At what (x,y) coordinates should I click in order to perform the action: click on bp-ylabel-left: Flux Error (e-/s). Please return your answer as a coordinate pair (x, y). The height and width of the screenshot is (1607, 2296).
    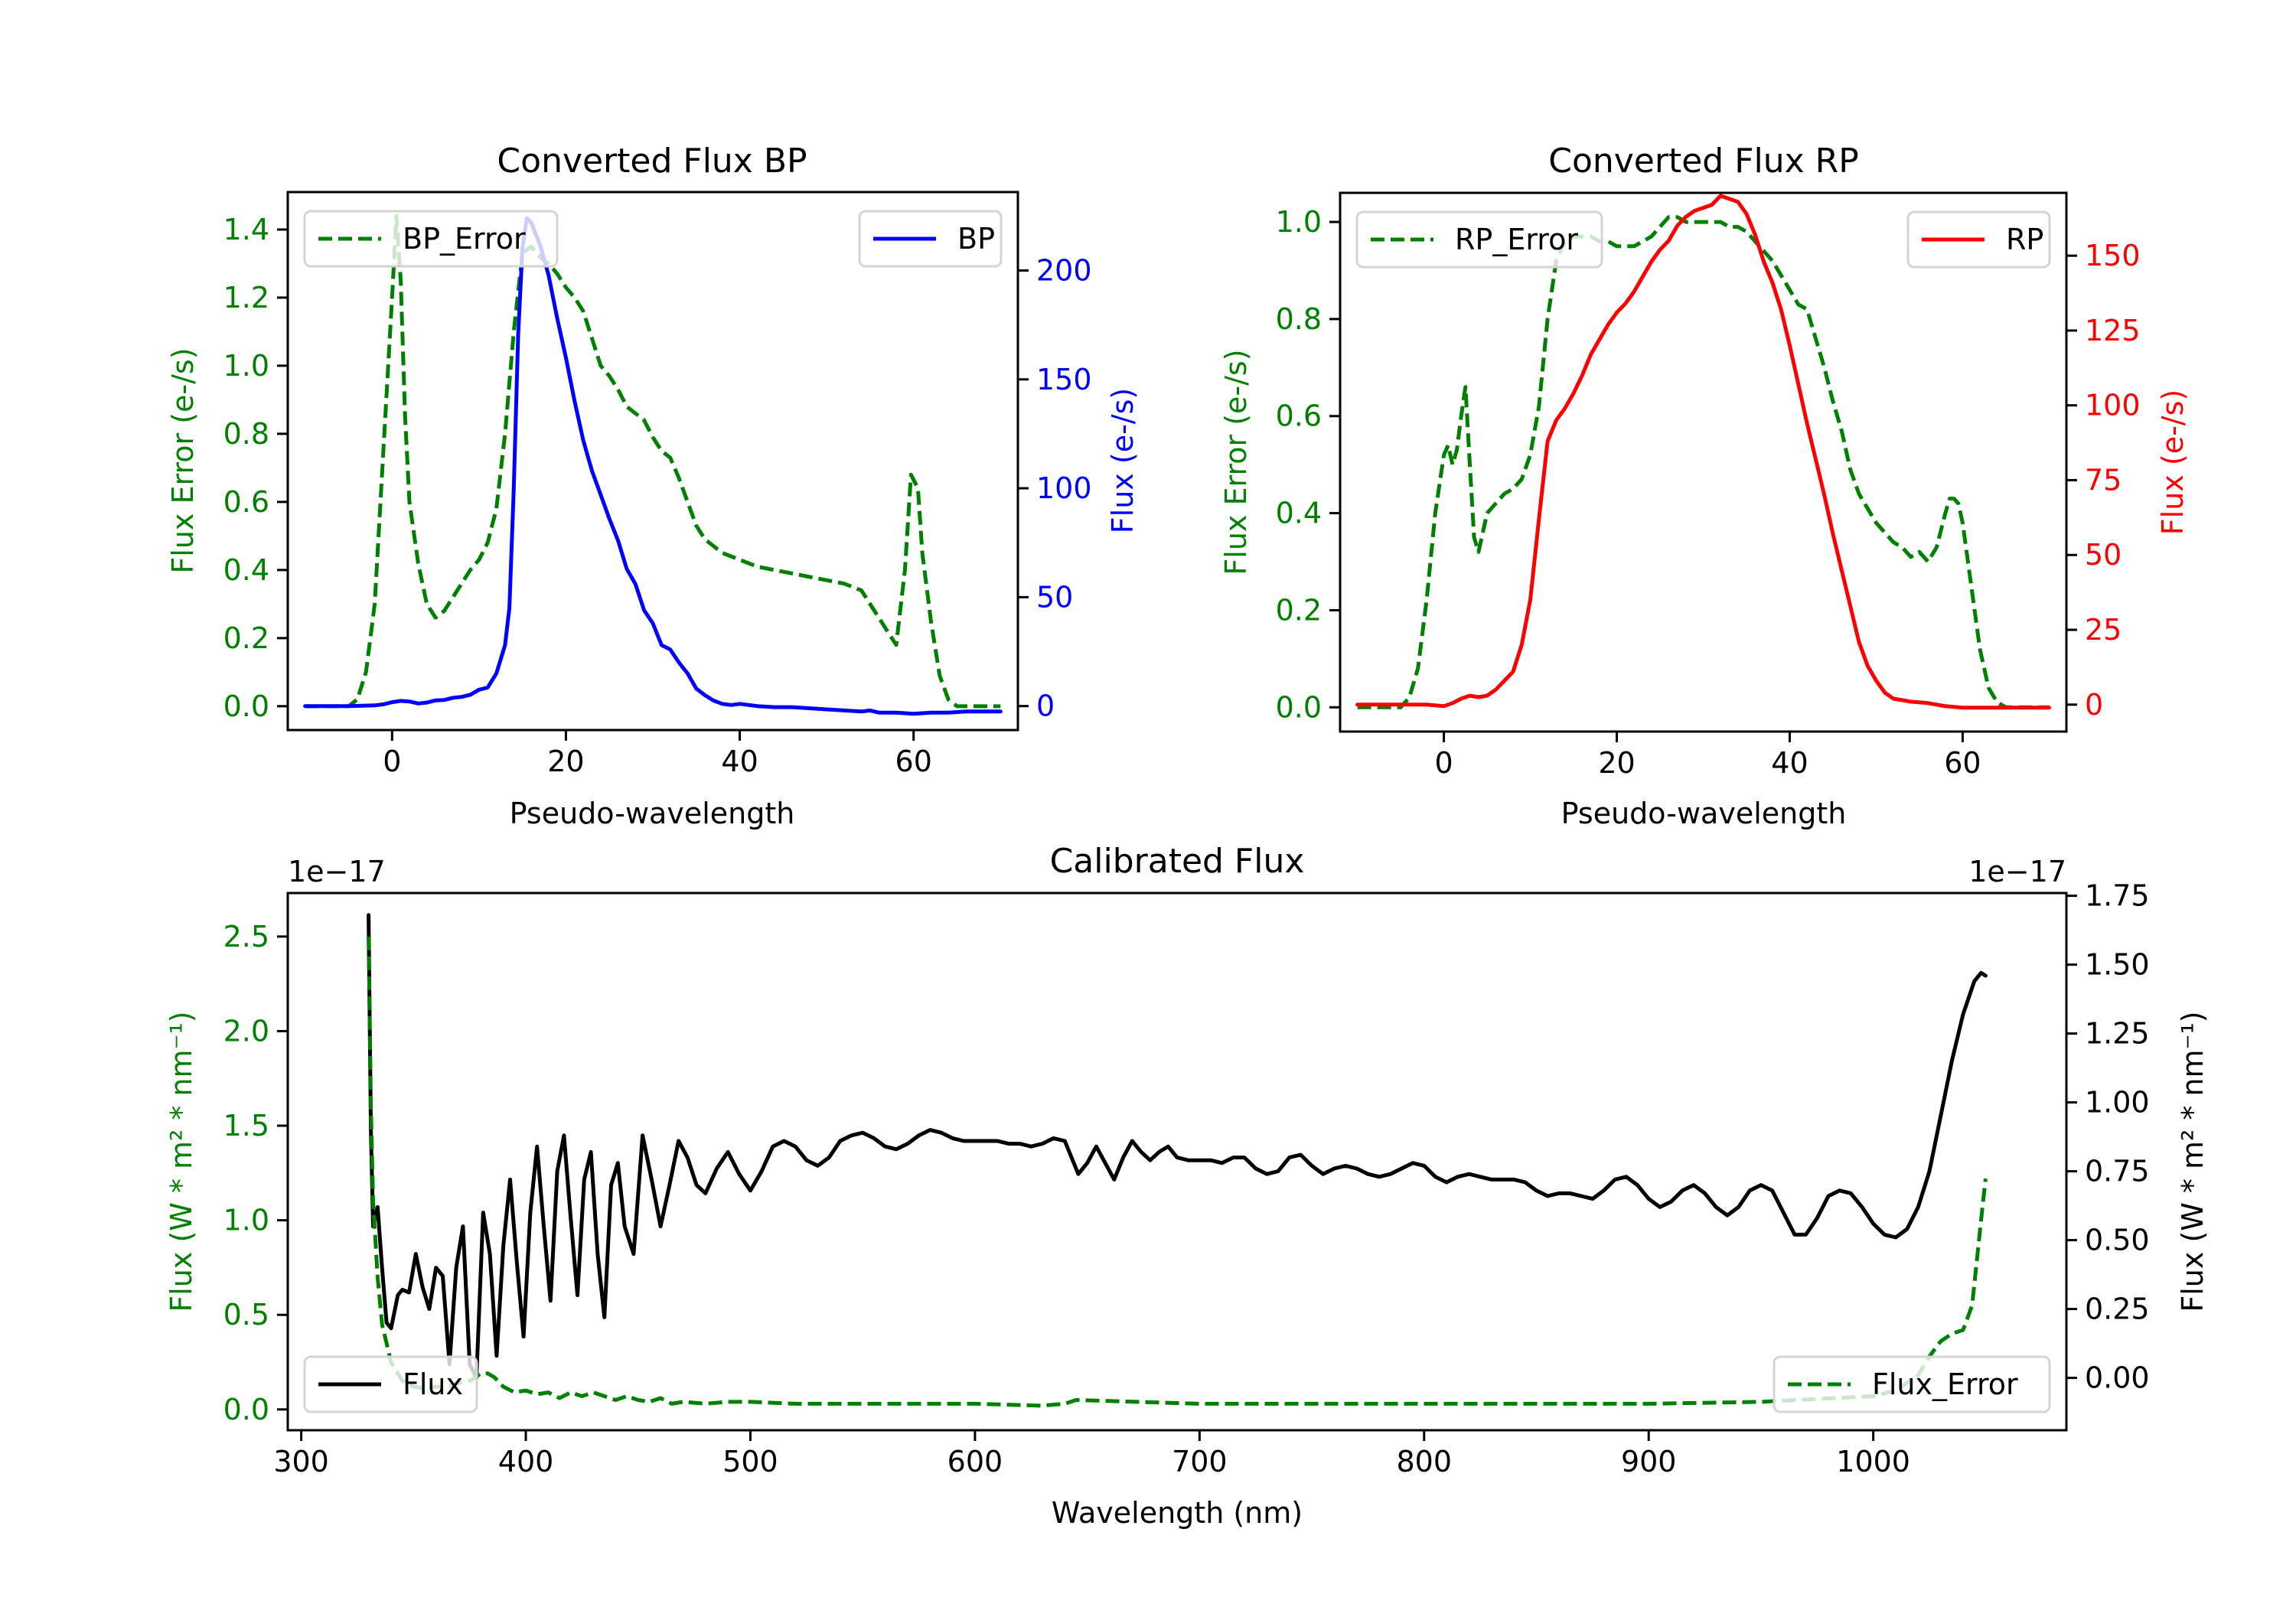
    Looking at the image, I should click on (183, 460).